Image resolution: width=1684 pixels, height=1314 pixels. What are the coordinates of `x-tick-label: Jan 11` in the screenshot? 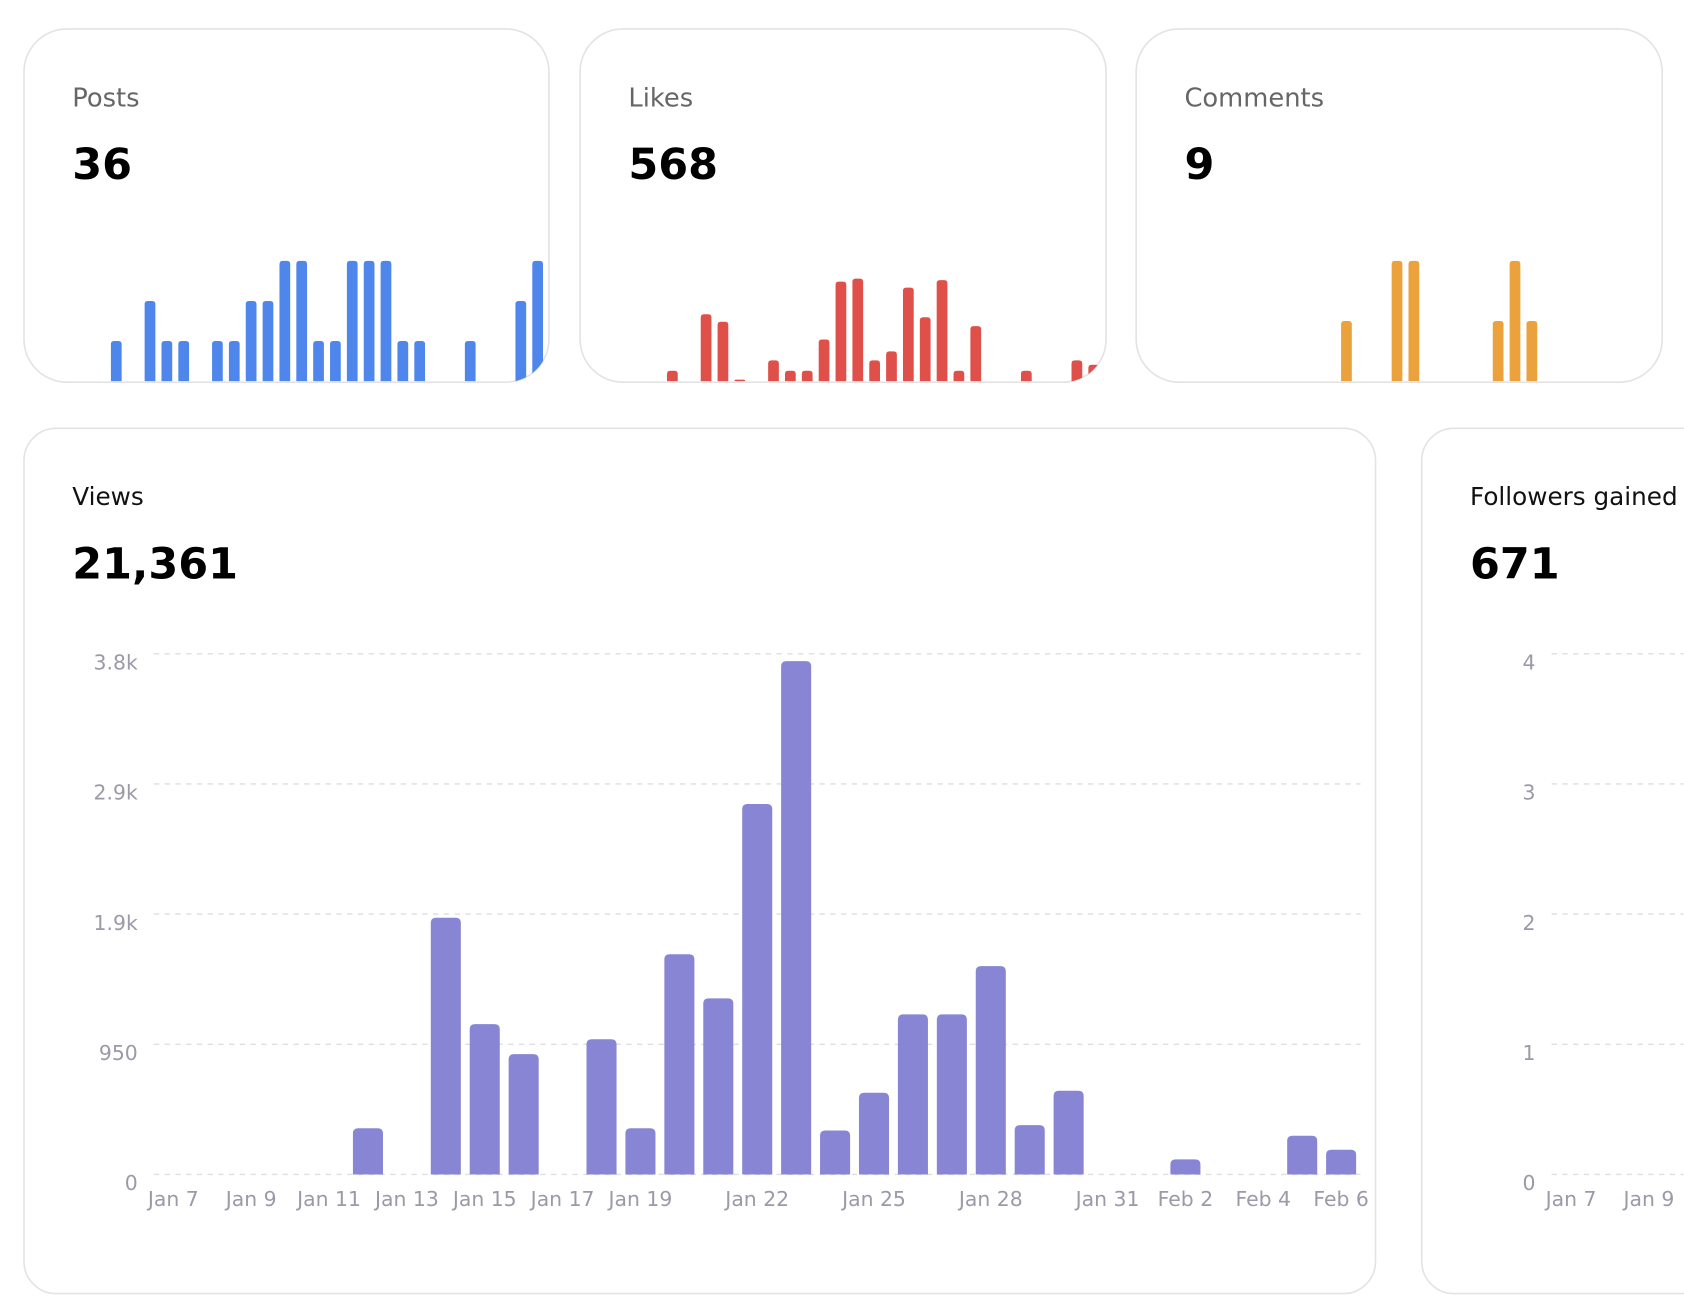 It's located at (328, 1199).